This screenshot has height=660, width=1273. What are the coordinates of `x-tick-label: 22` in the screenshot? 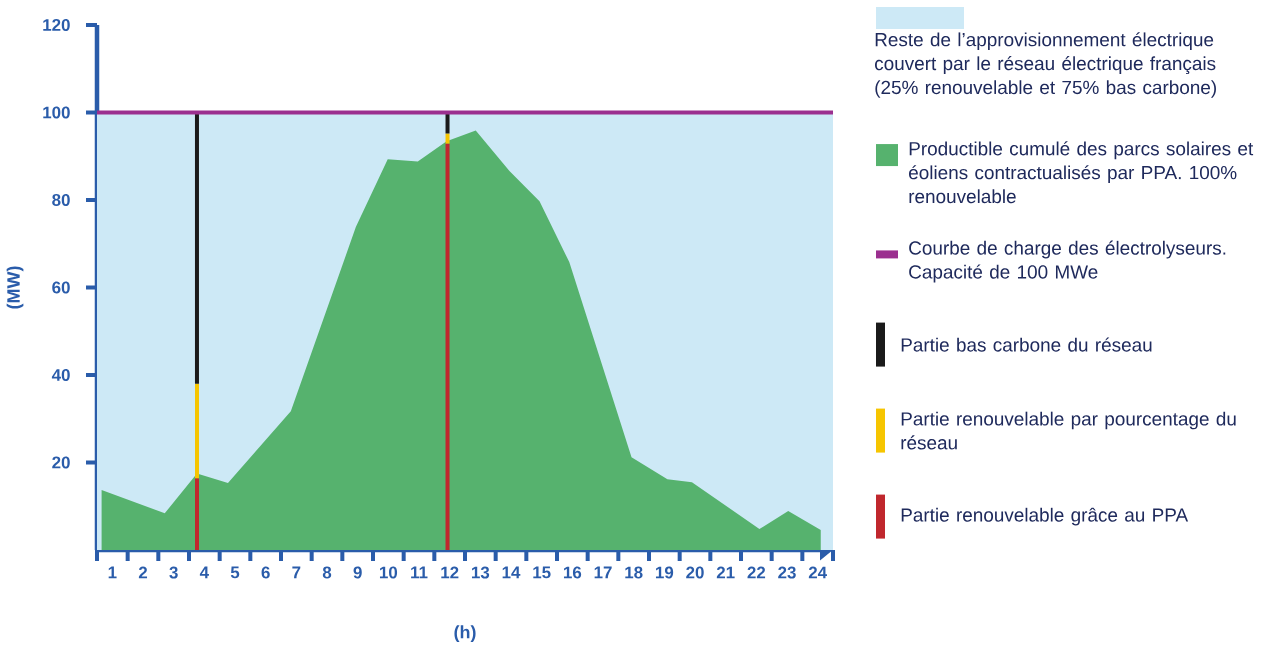 It's located at (756, 572).